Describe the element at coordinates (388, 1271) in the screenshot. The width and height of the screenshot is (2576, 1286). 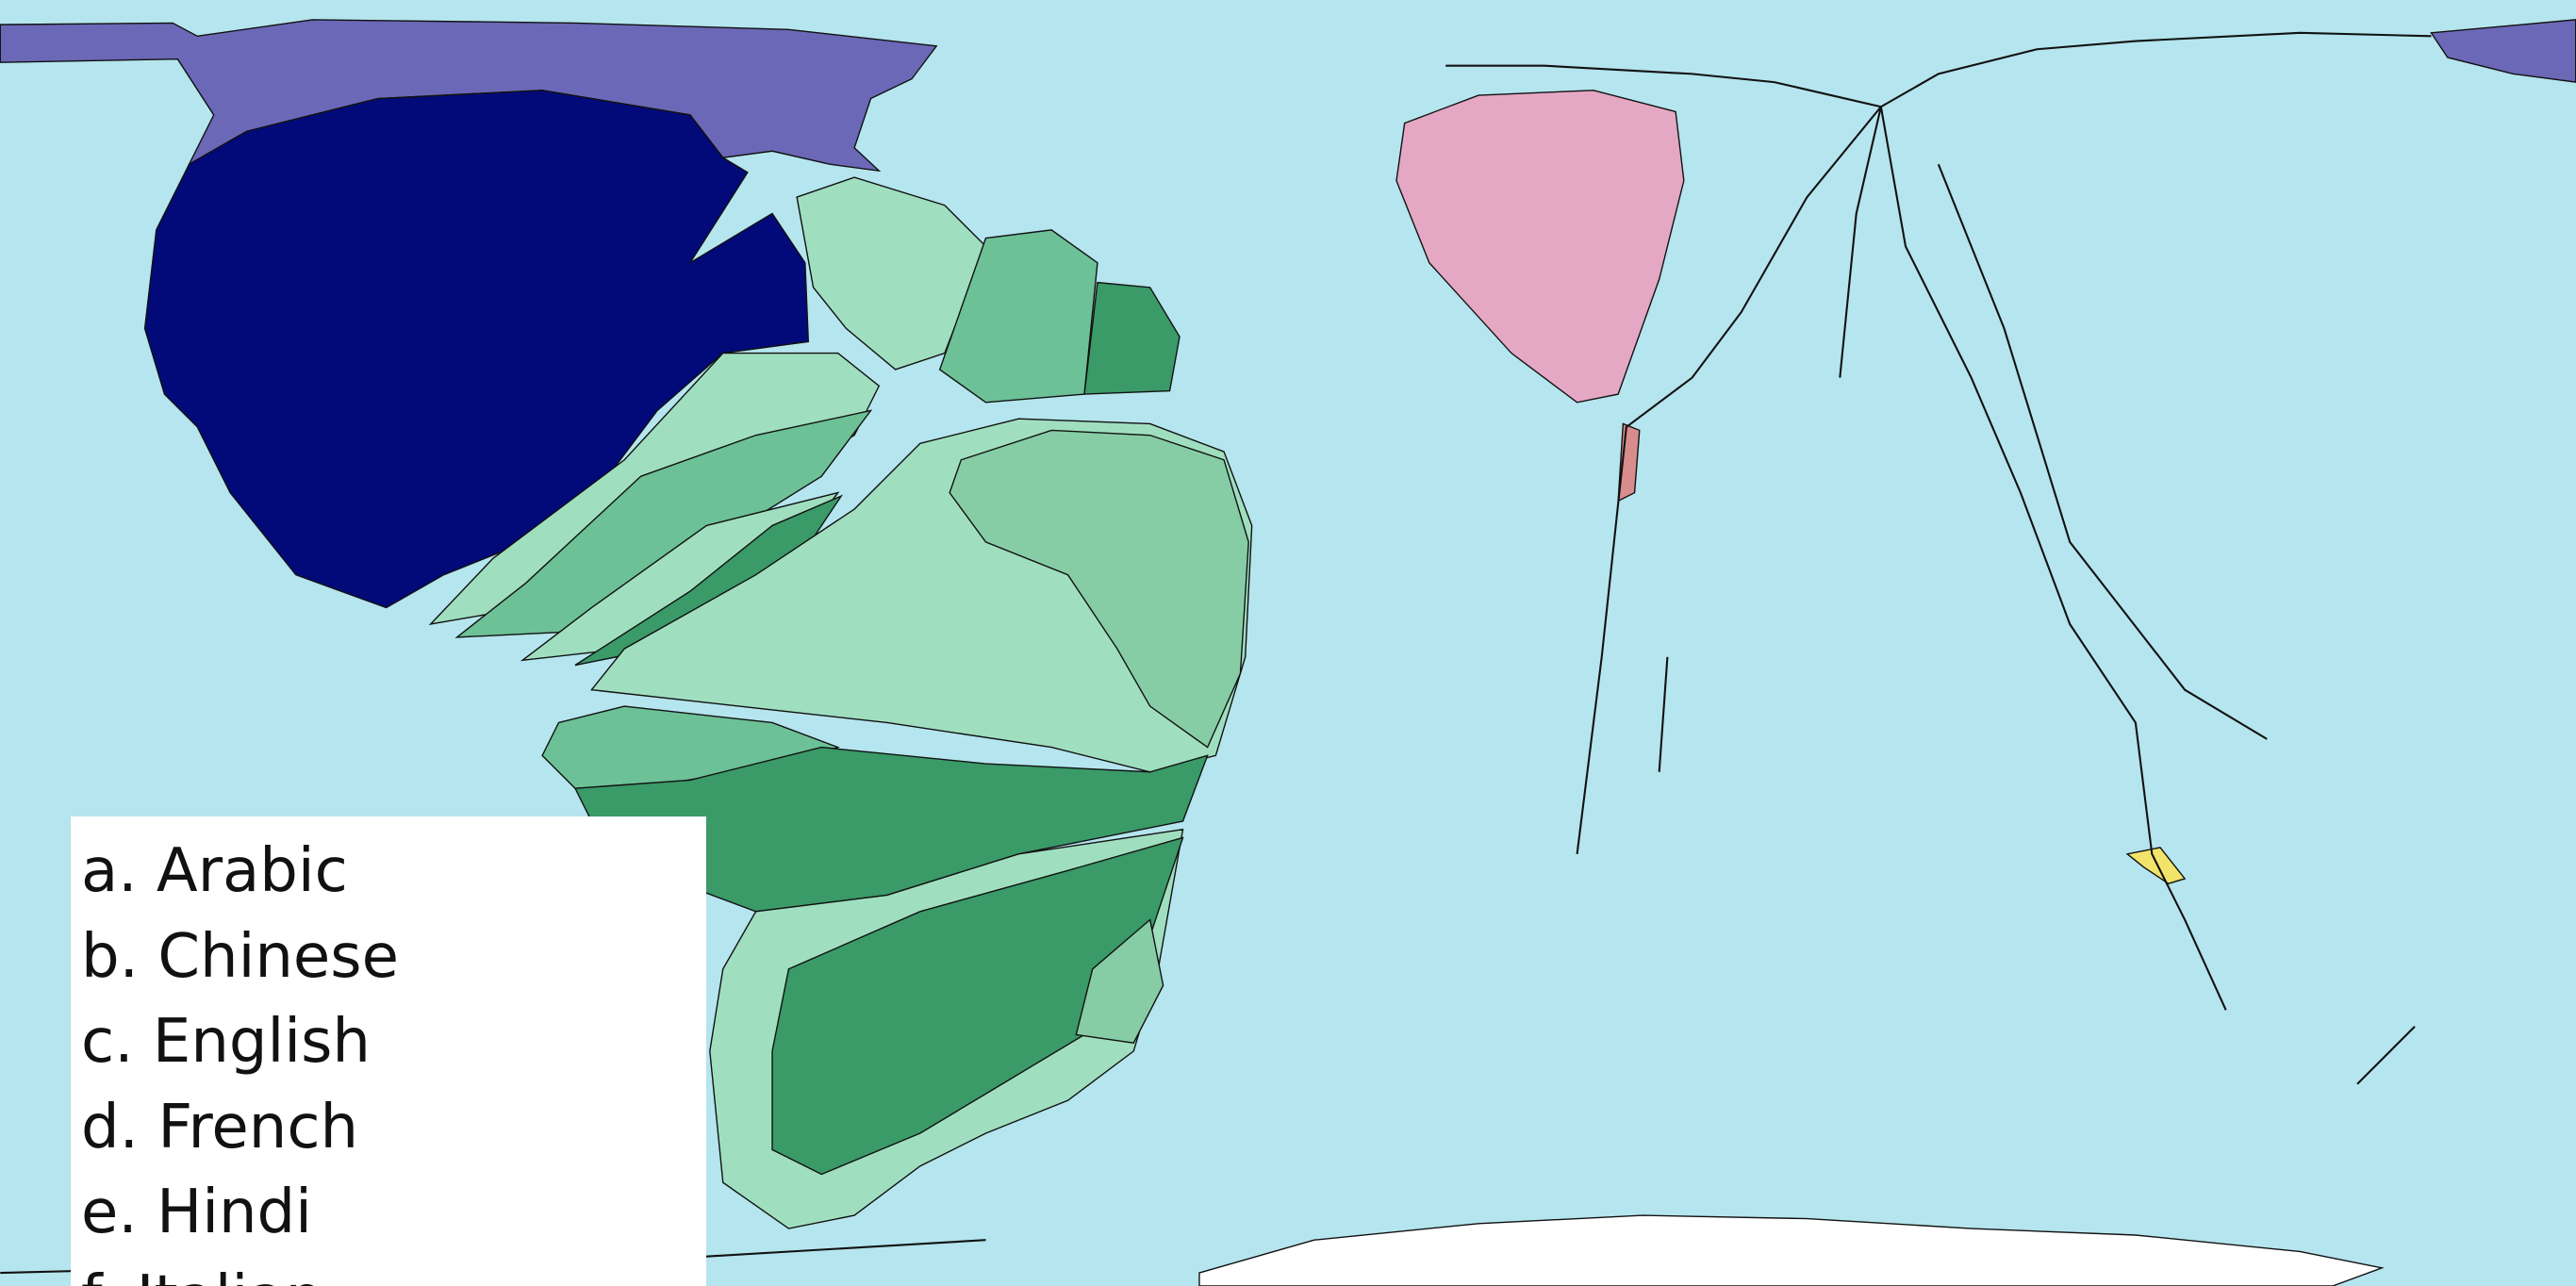
I see `legend-item: f. Italian` at that location.